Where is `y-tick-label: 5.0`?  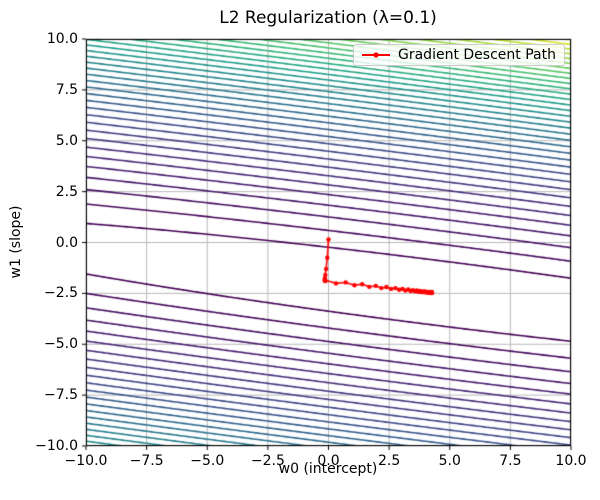
y-tick-label: 5.0 is located at coordinates (66, 140).